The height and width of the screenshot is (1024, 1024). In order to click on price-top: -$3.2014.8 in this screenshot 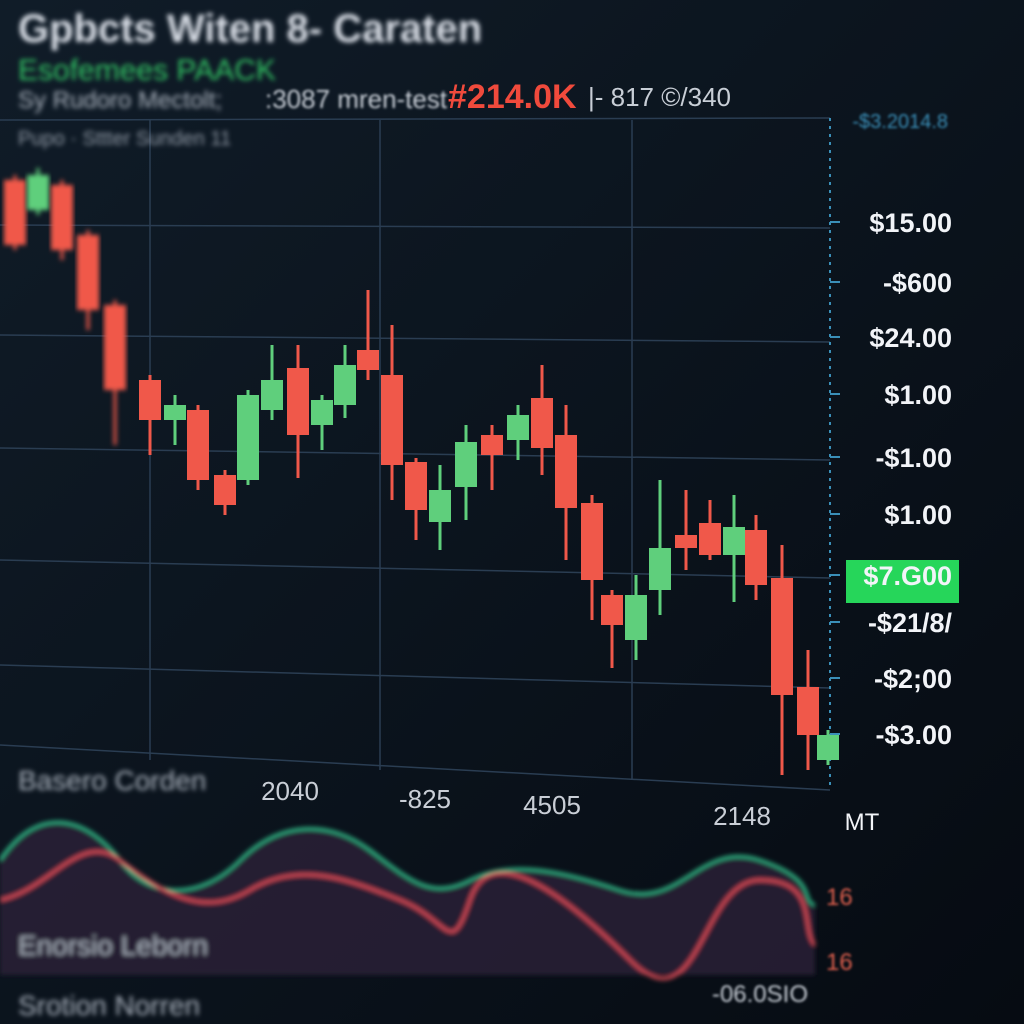, I will do `click(900, 122)`.